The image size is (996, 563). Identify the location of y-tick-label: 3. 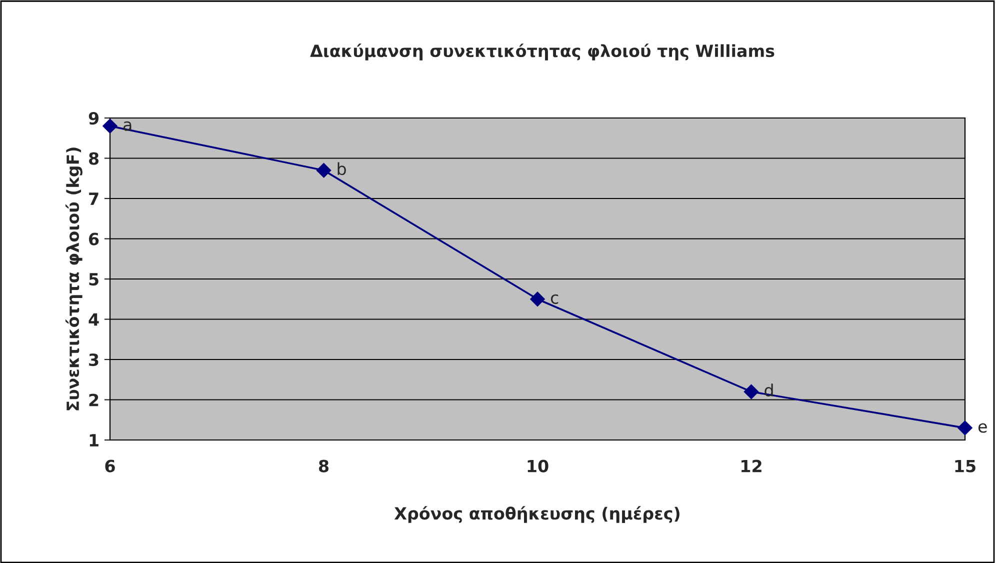
(93, 359).